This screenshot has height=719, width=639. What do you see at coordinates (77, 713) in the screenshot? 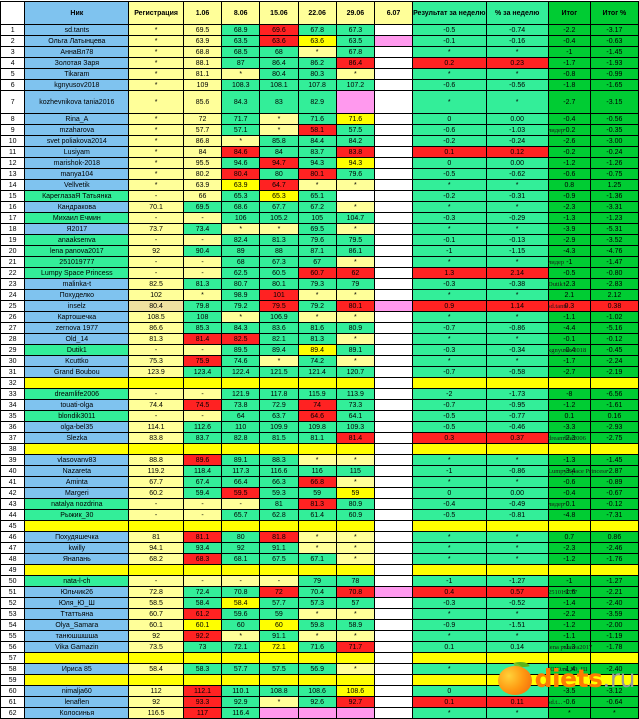
I see `nick-cell: Колосинья` at bounding box center [77, 713].